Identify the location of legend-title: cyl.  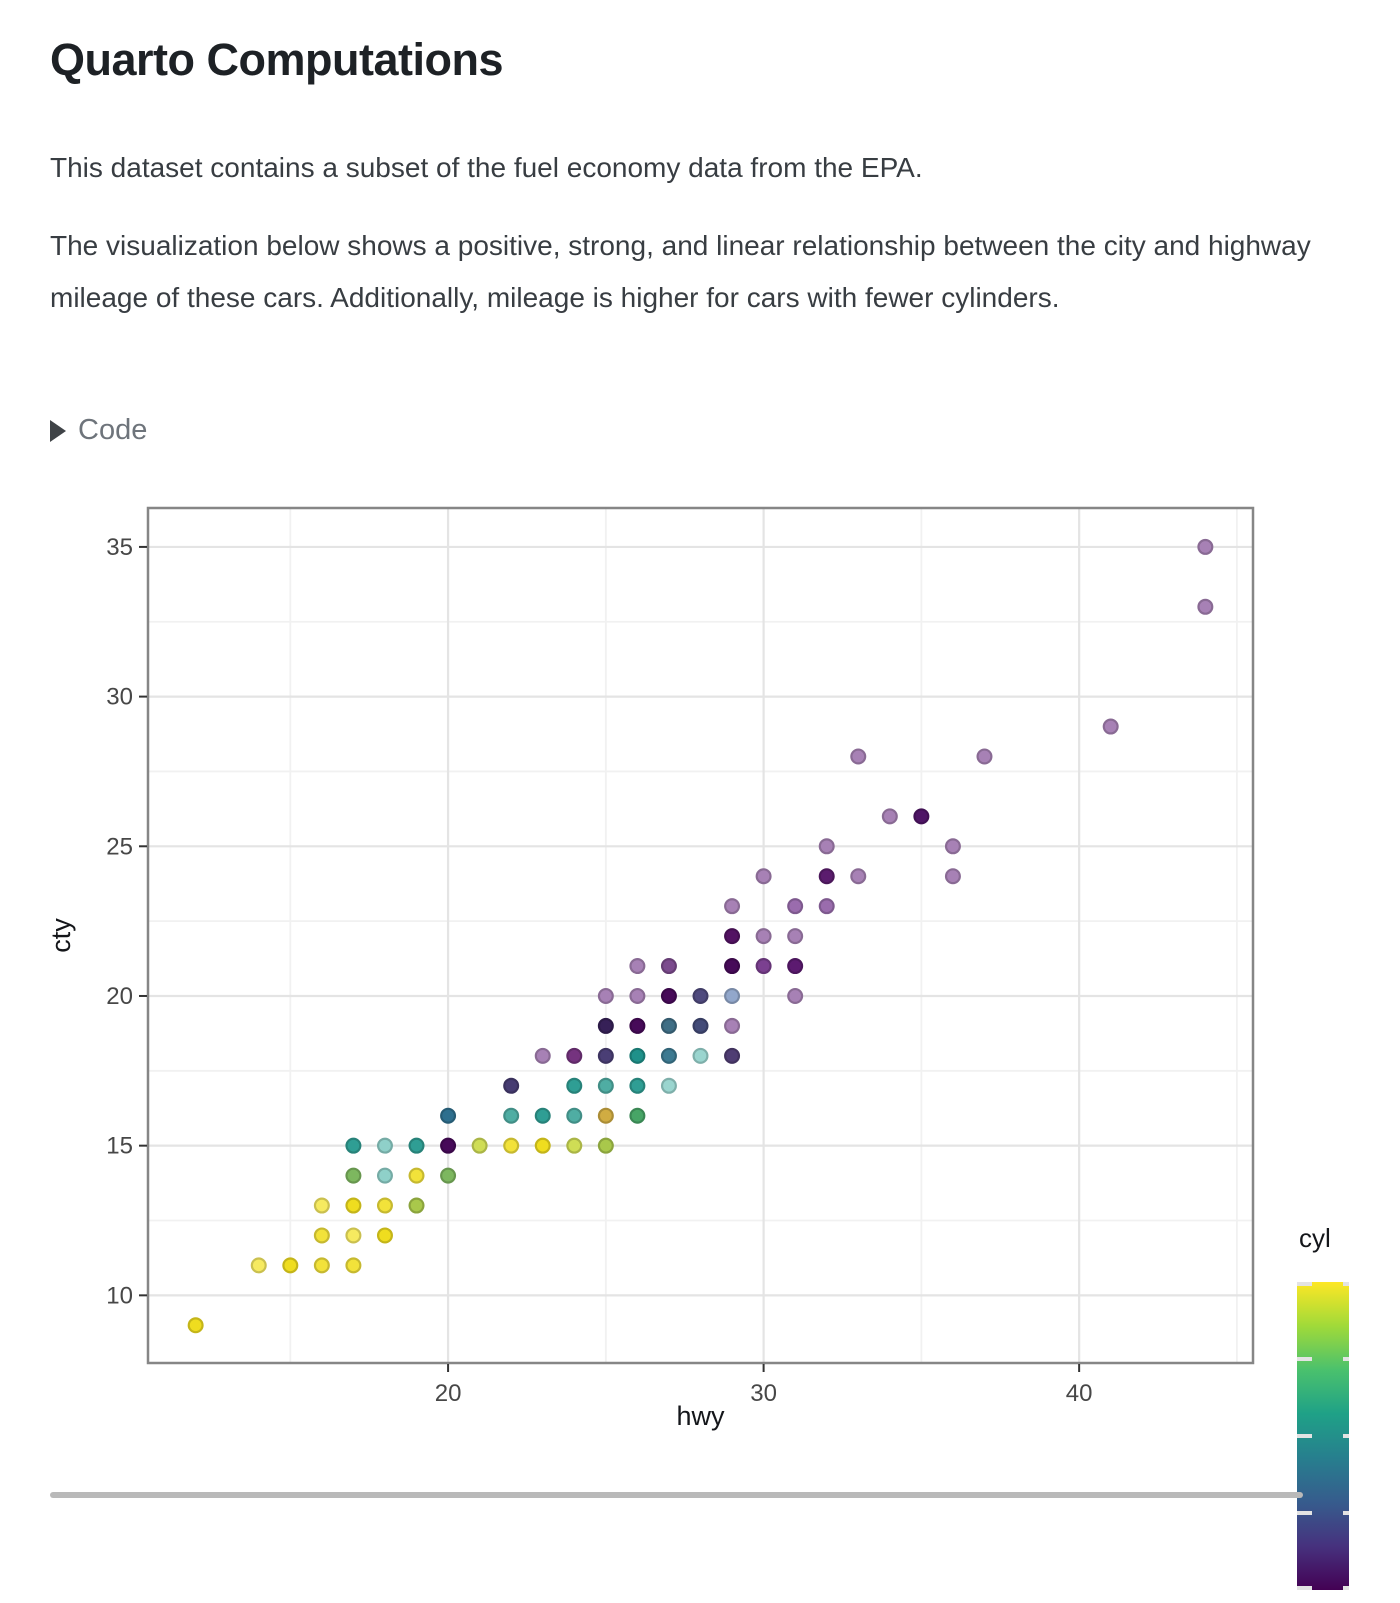
(1315, 1238).